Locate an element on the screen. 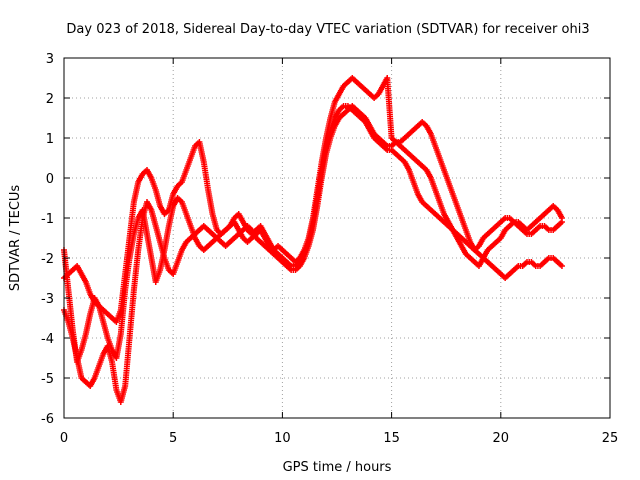 Image resolution: width=640 pixels, height=480 pixels. y-tick-label: -5 is located at coordinates (47, 379).